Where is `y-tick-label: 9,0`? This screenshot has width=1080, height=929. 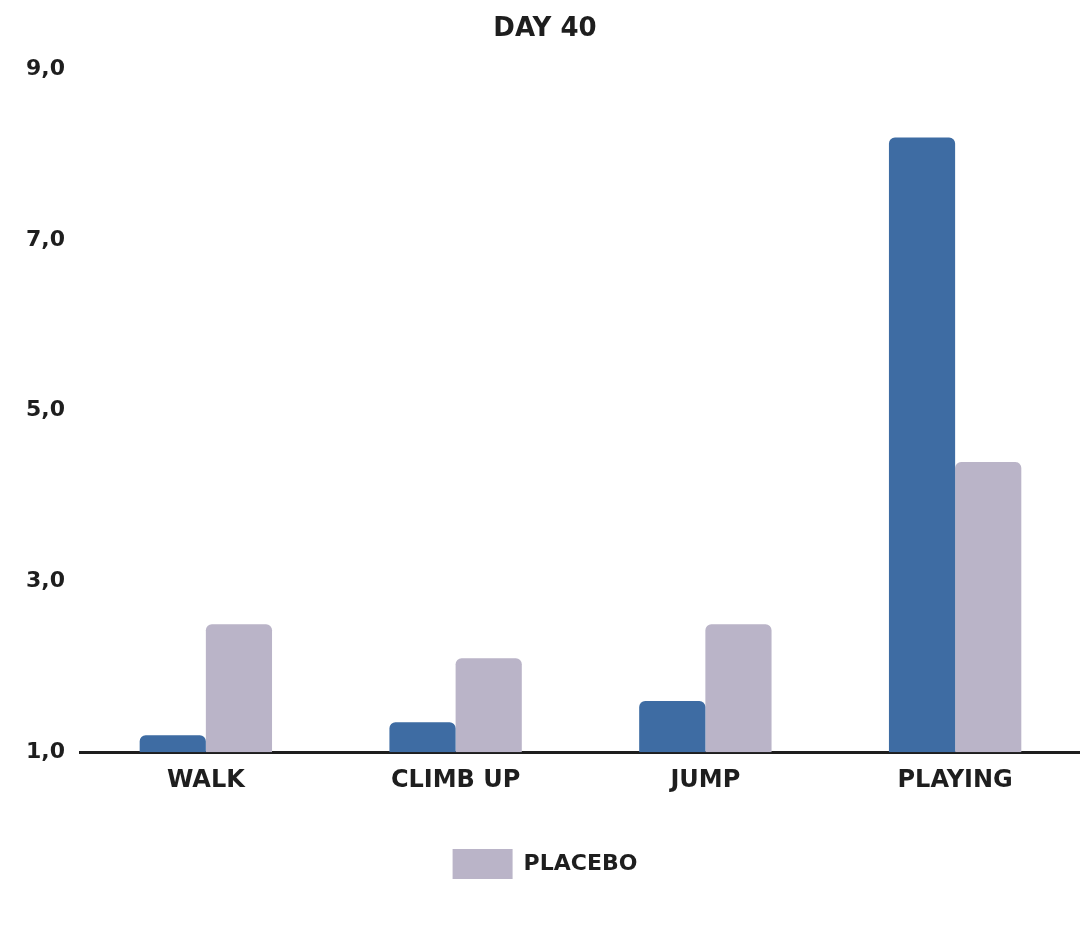
y-tick-label: 9,0 is located at coordinates (45, 67).